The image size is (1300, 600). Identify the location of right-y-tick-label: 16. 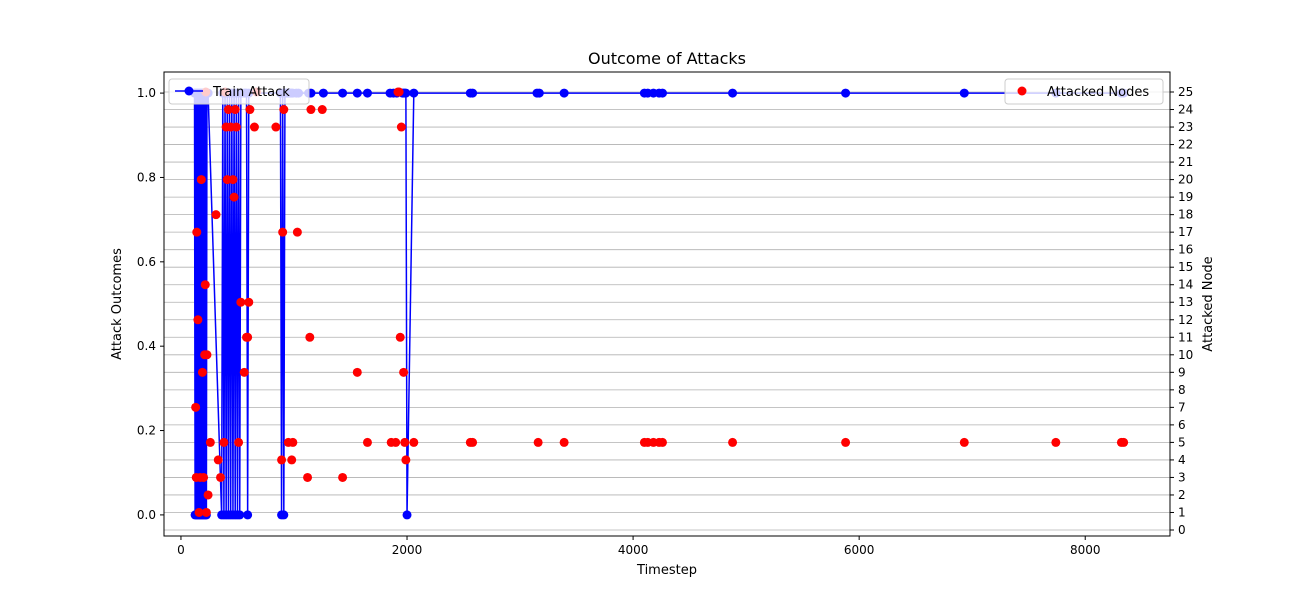
(1185, 250).